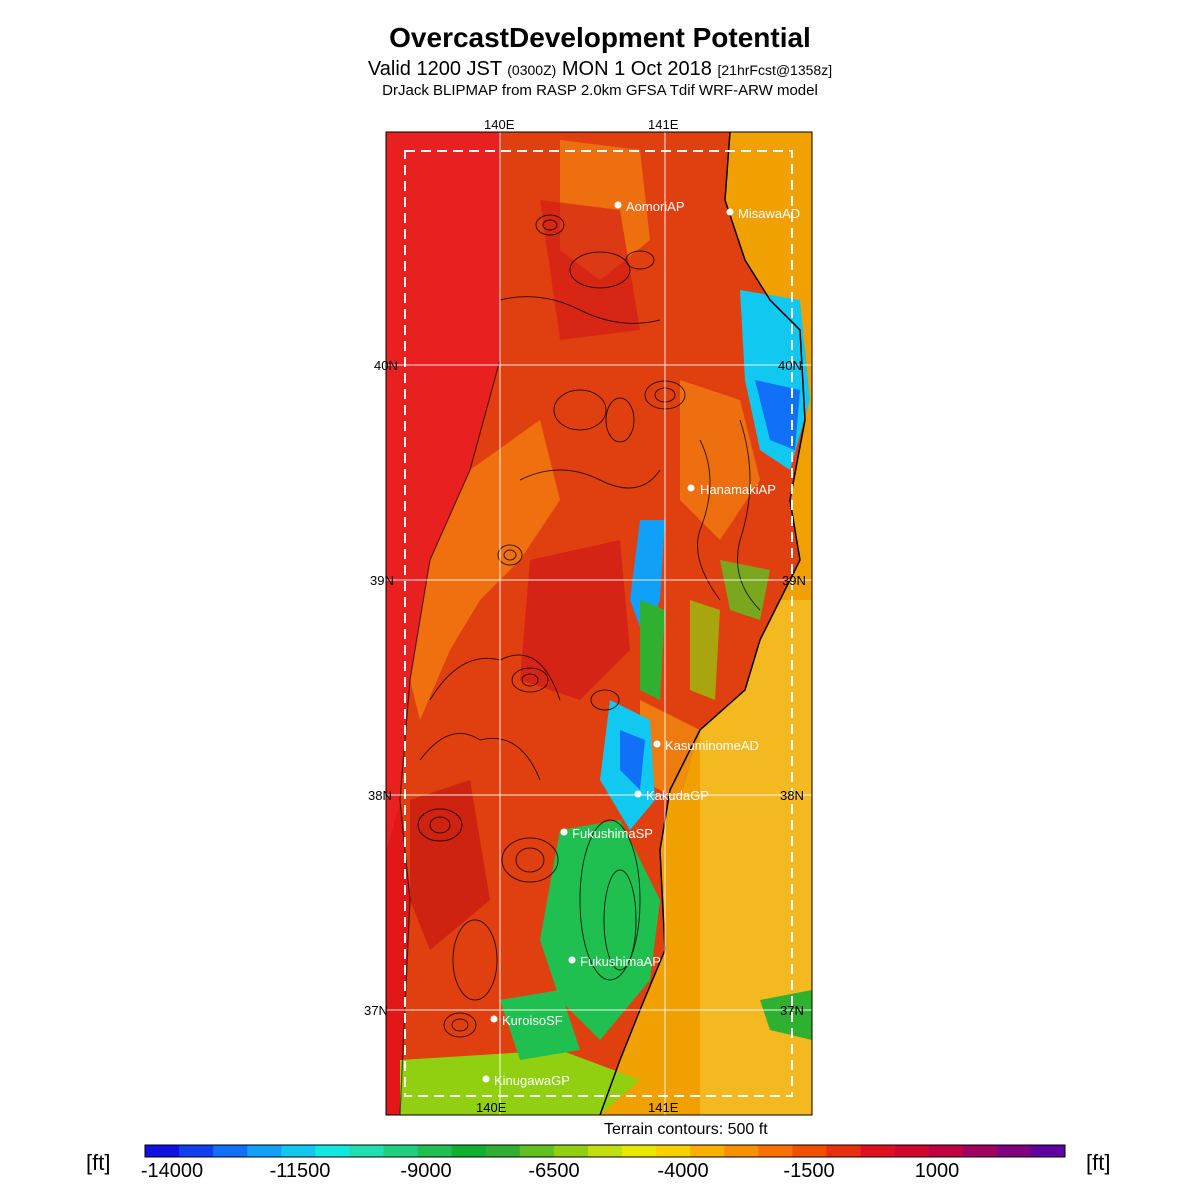 The width and height of the screenshot is (1200, 1200). What do you see at coordinates (386, 365) in the screenshot?
I see `lat-label-left-40: 40N` at bounding box center [386, 365].